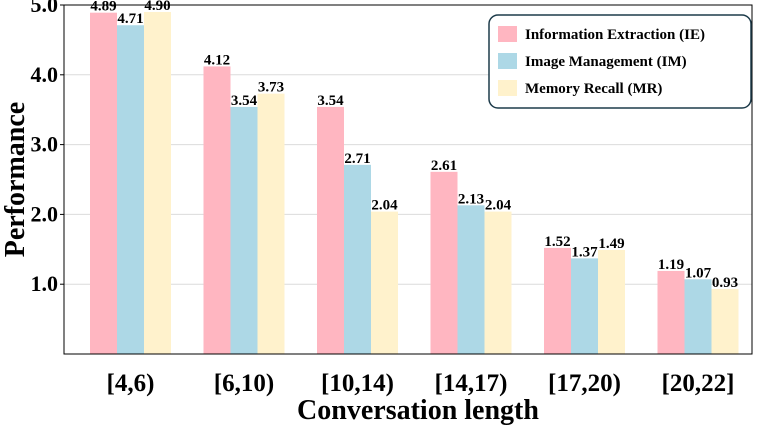 The image size is (764, 427). I want to click on x-axis-ticks: [4,6) [6,10) [10,14) [14,17) [17,20) [20,22], so click(421, 383).